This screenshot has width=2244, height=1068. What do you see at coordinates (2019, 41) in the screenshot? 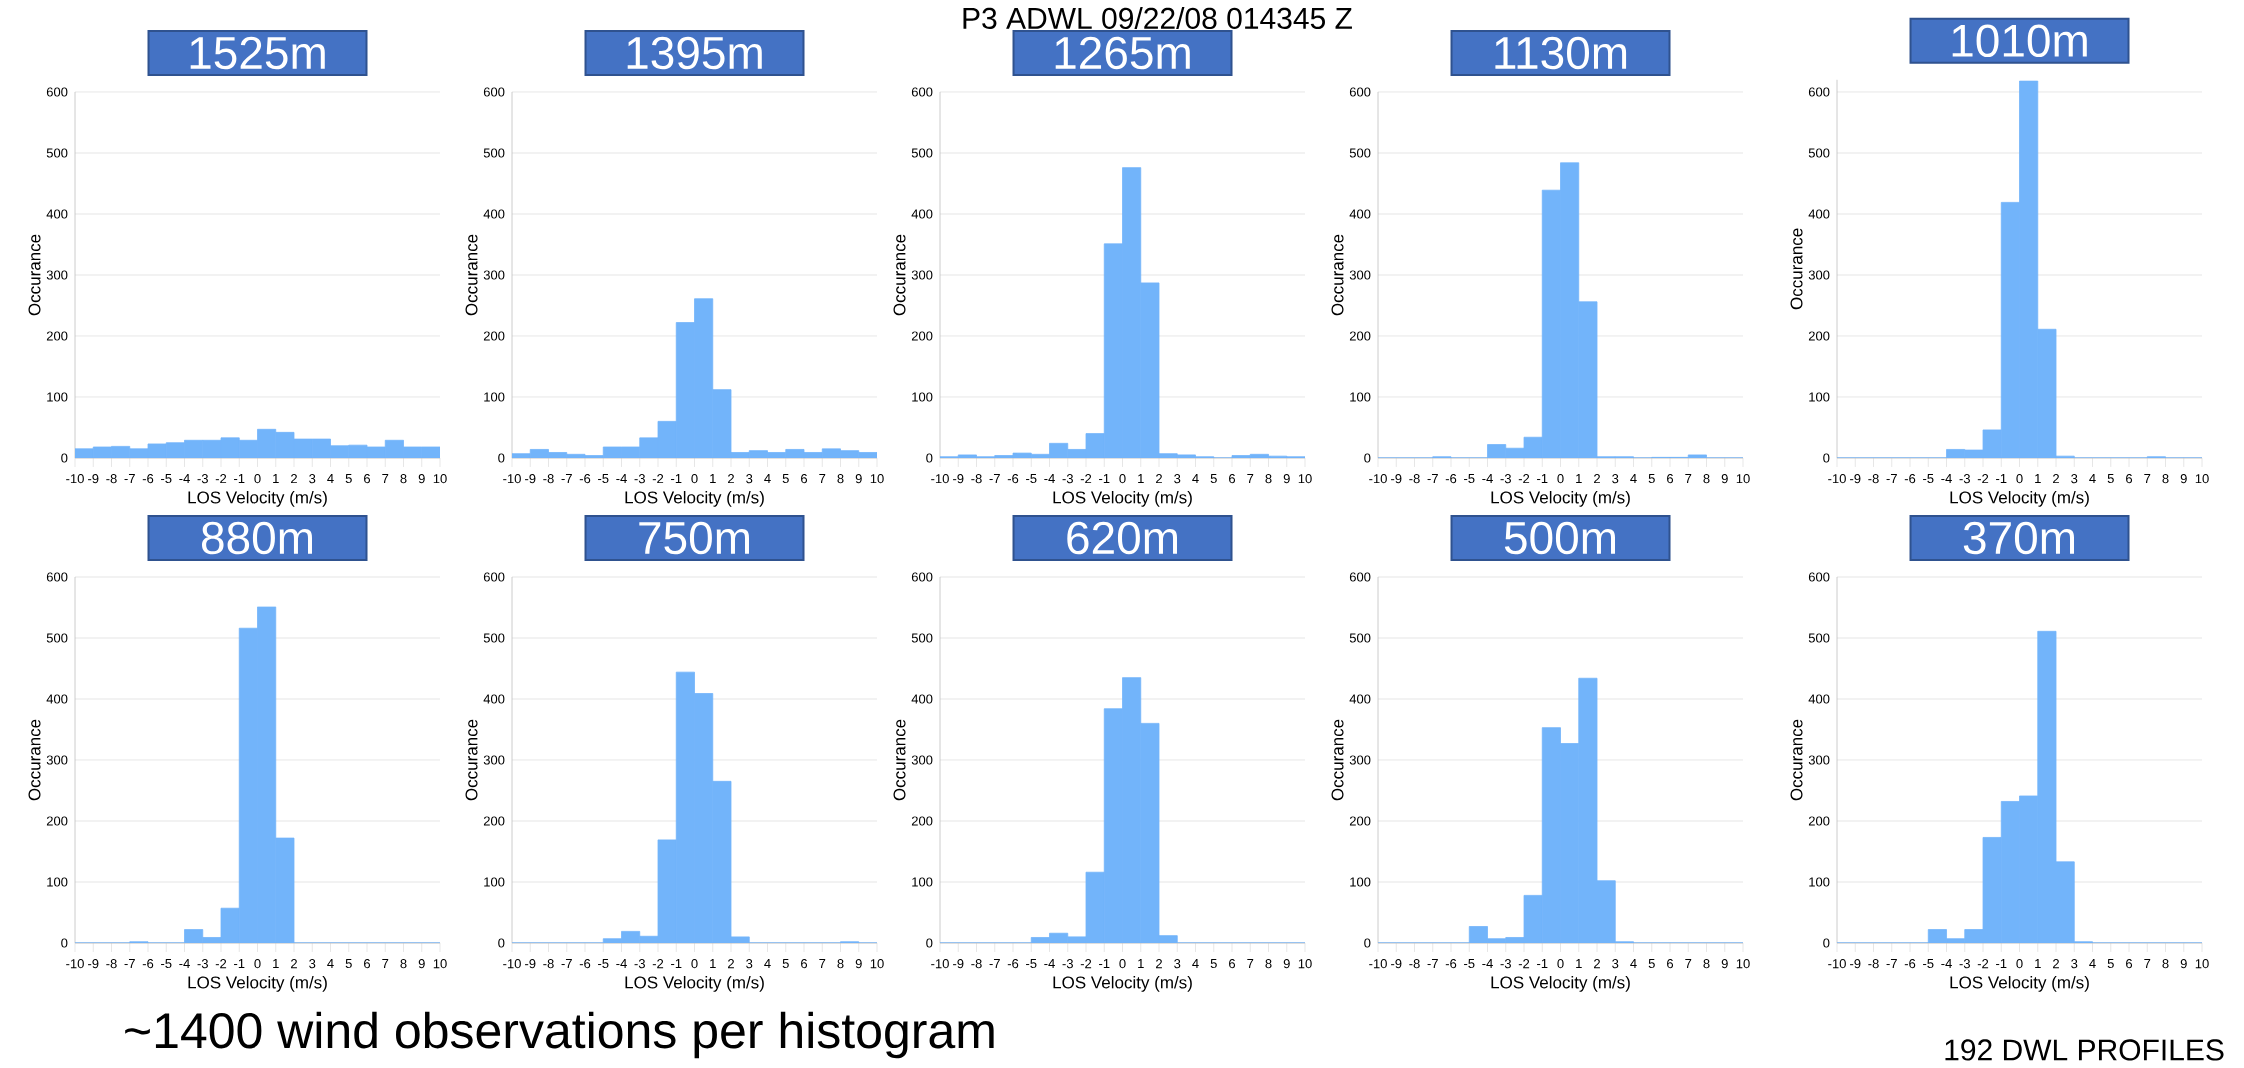
I see `chart-title: 1010m` at bounding box center [2019, 41].